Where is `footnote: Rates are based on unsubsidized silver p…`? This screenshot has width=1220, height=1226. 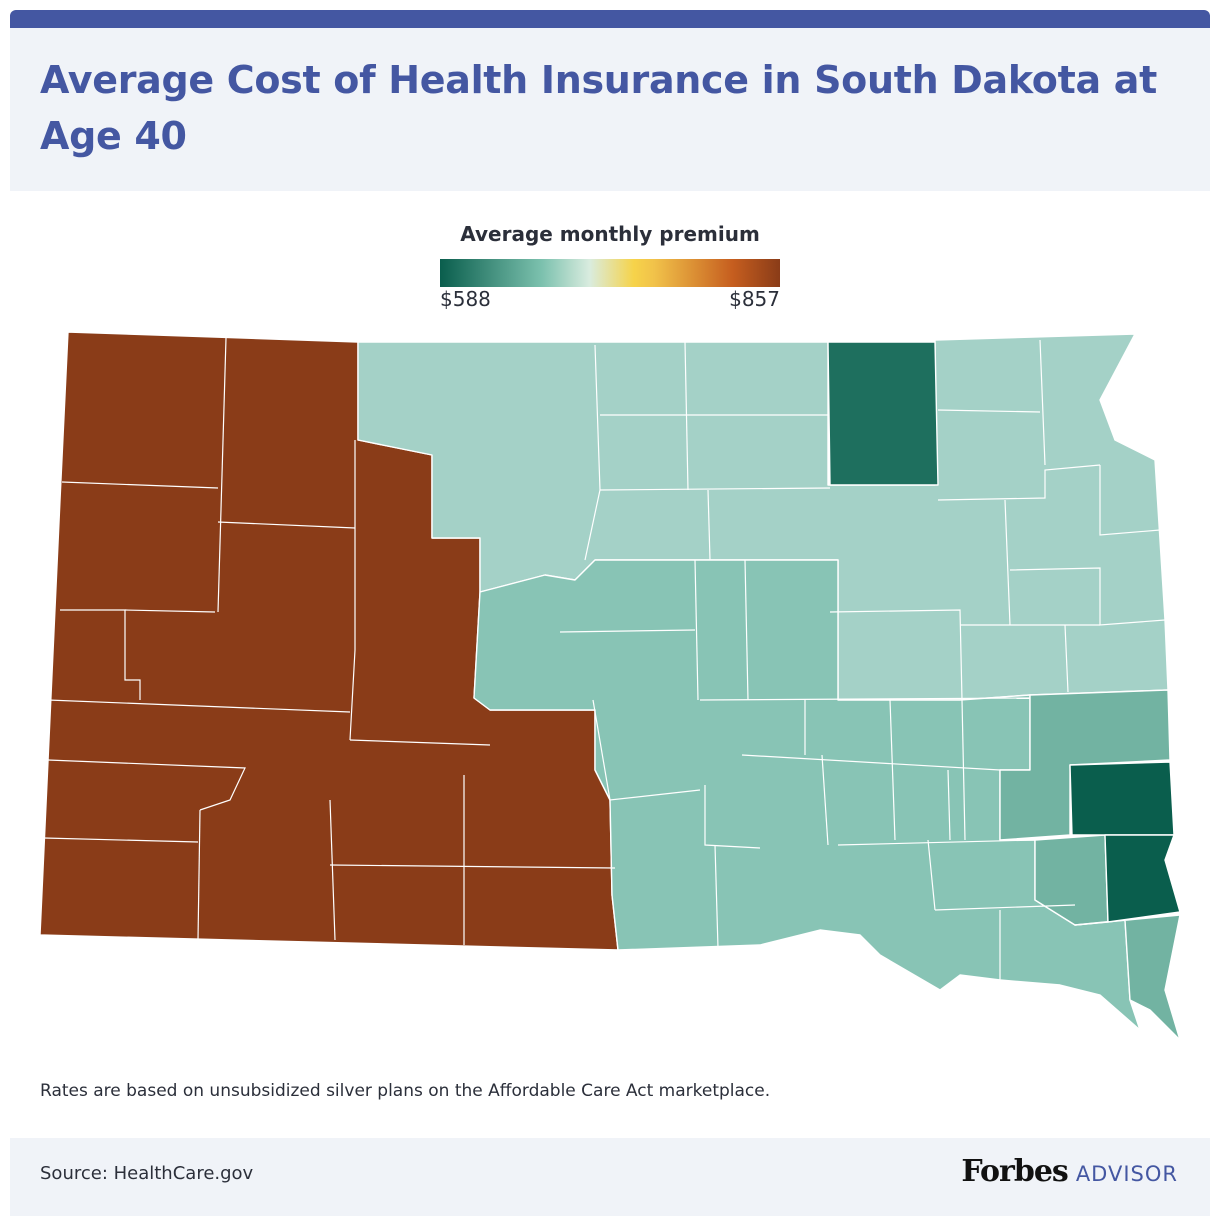
footnote: Rates are based on unsubsidized silver p… is located at coordinates (405, 1091).